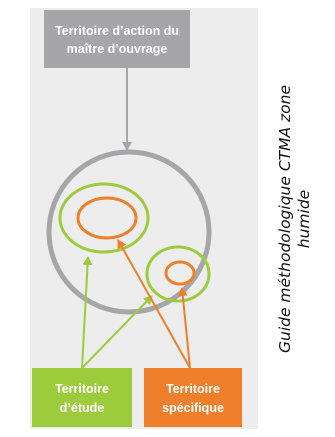 The height and width of the screenshot is (437, 335). I want to click on study-arrow-left, so click(87, 312).